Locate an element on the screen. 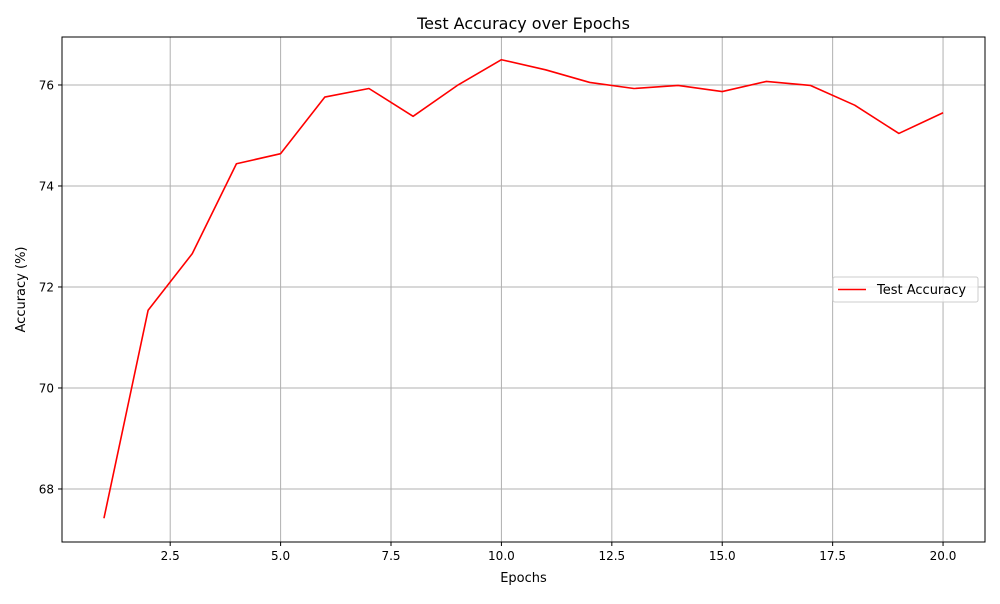  legend: Test Accuracy is located at coordinates (905, 289).